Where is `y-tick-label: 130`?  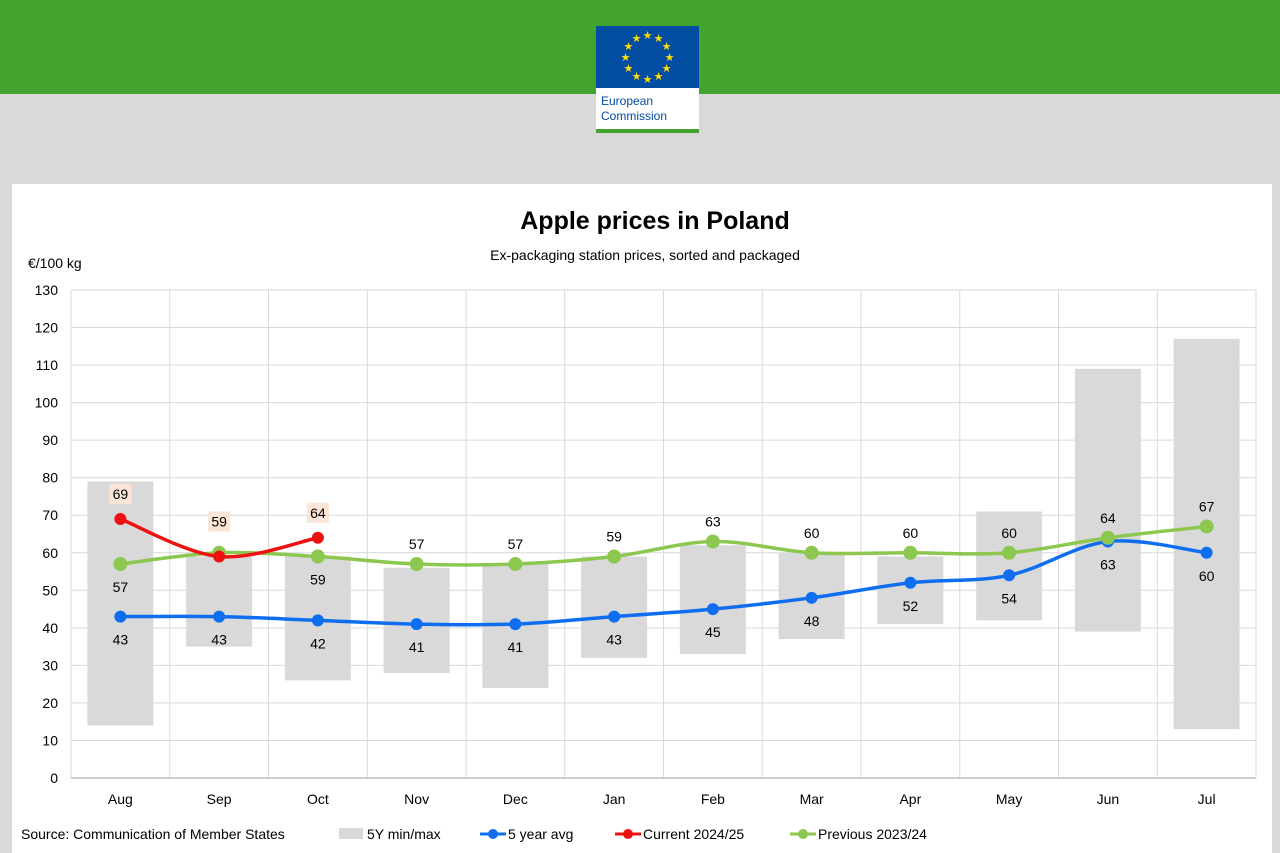
y-tick-label: 130 is located at coordinates (47, 290).